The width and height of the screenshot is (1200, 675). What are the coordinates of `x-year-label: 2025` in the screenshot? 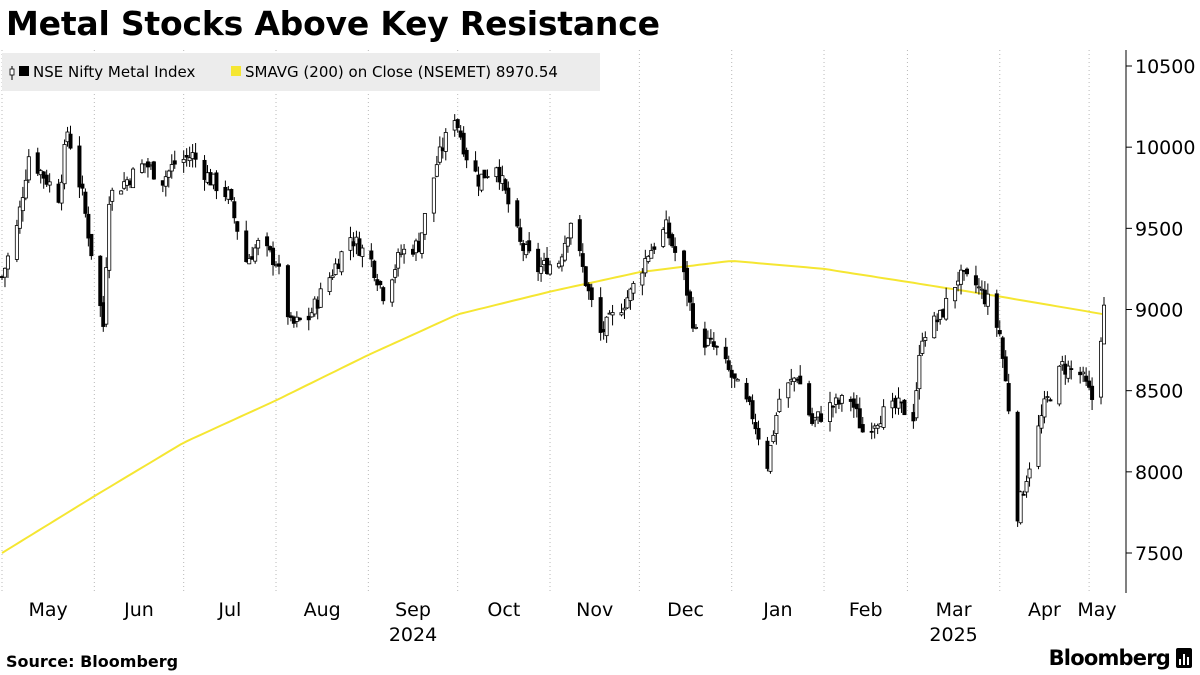 It's located at (953, 635).